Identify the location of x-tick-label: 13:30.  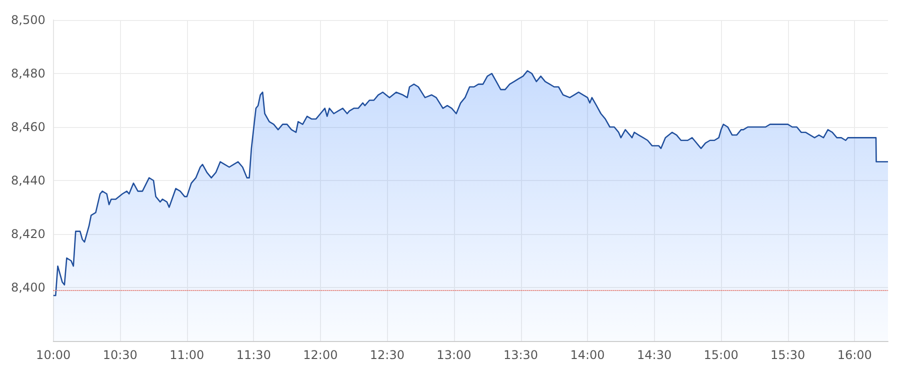
(520, 355).